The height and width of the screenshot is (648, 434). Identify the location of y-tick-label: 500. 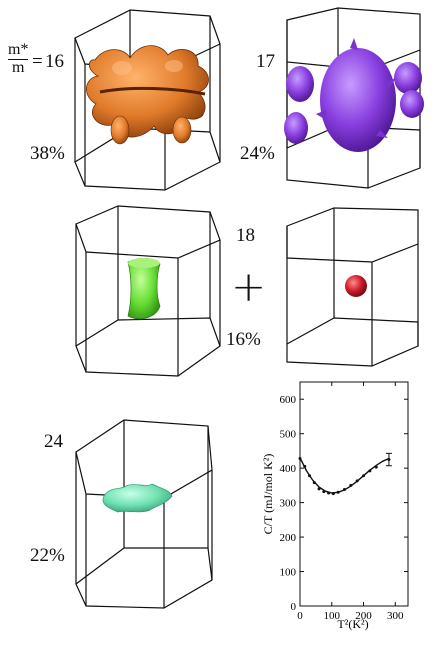
(288, 435).